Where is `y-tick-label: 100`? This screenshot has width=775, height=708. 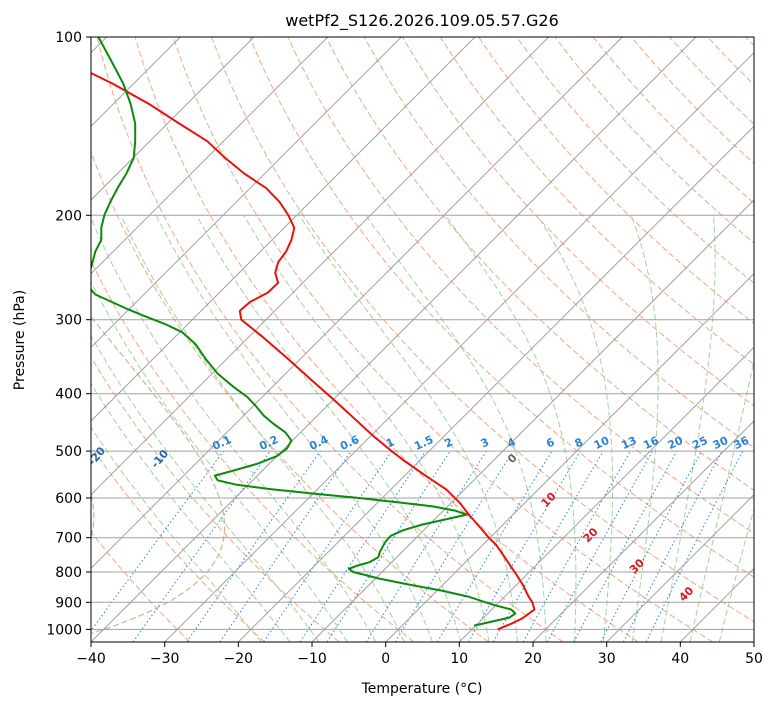
y-tick-label: 100 is located at coordinates (68, 38).